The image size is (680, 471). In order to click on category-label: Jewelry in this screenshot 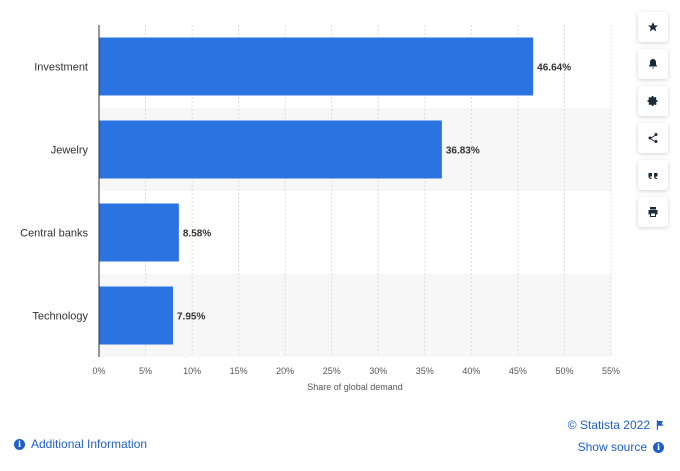, I will do `click(70, 151)`.